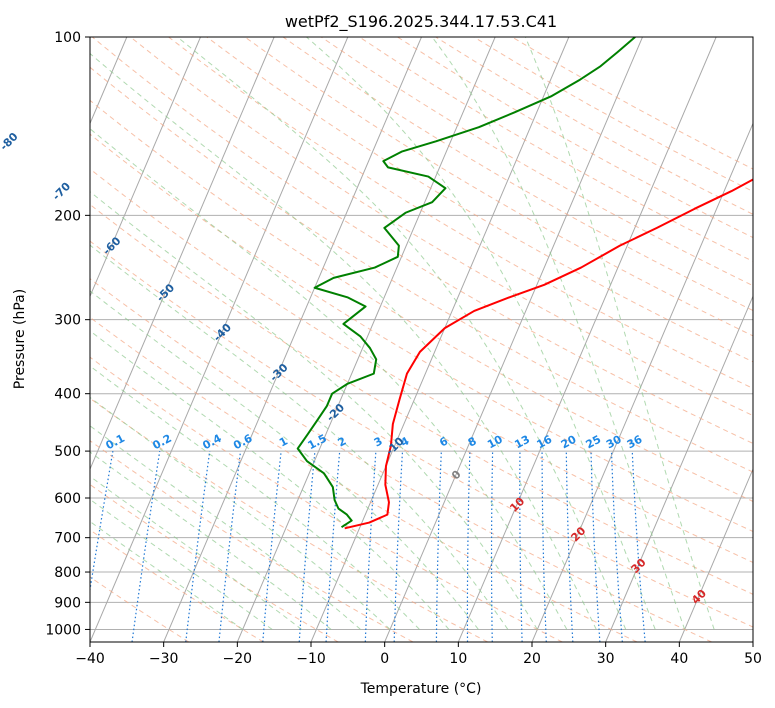 This screenshot has height=708, width=775. Describe the element at coordinates (20, 339) in the screenshot. I see `y-axis-label: Pressure (hPa)` at that location.